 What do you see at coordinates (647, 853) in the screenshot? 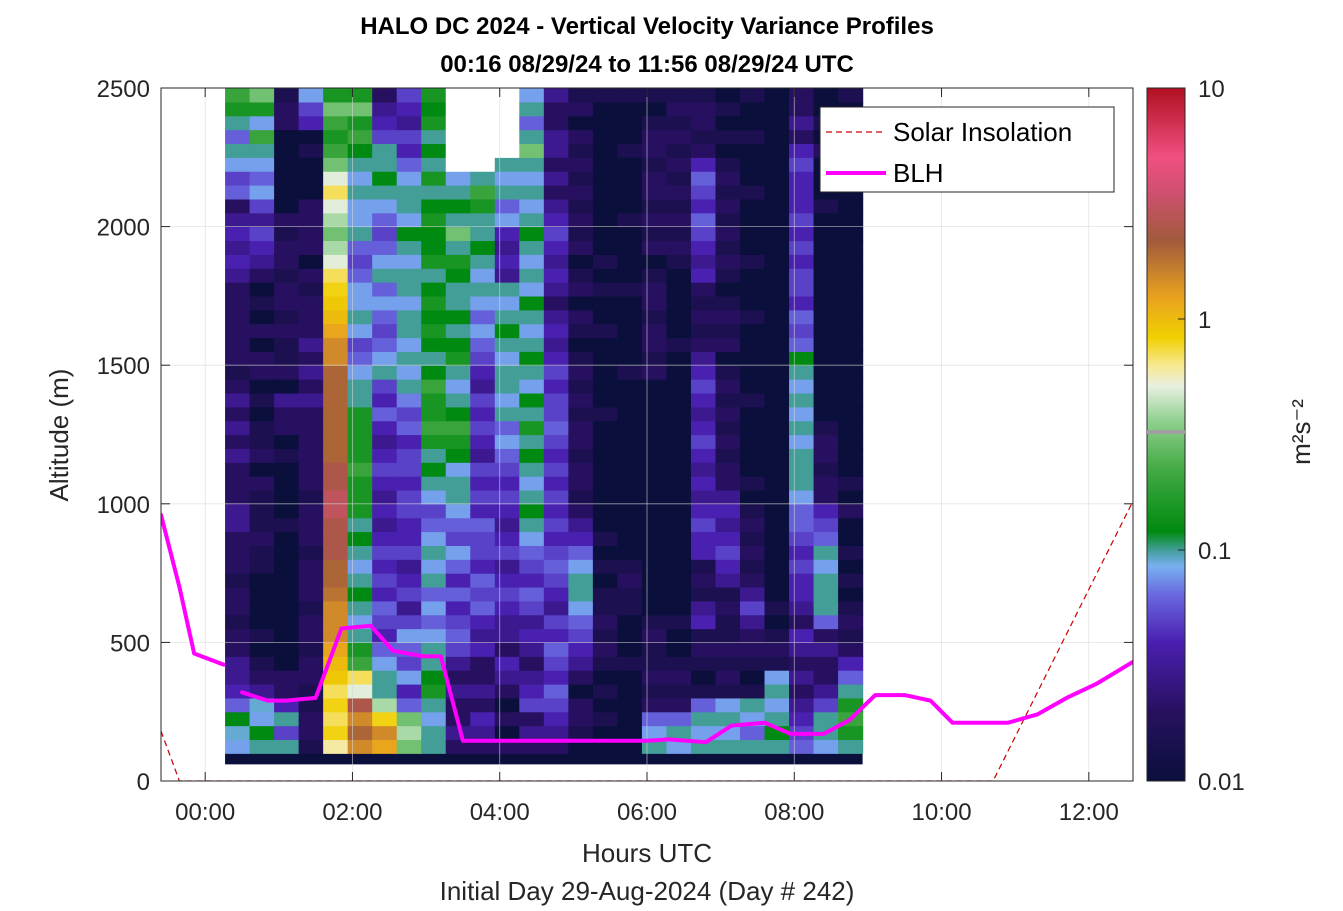
I see `x-axis-label: Hours UTC` at bounding box center [647, 853].